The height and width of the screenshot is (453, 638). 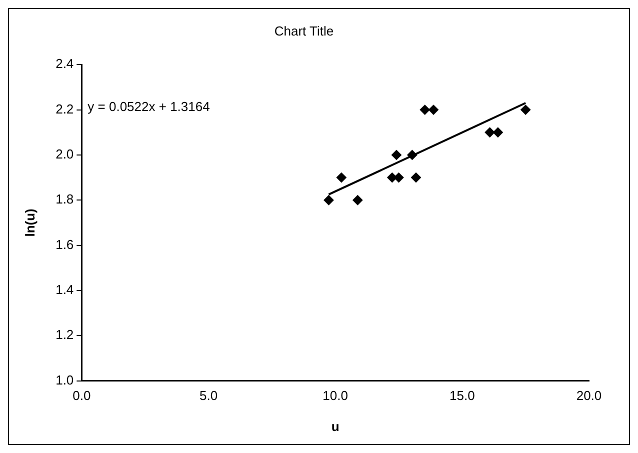 What do you see at coordinates (208, 396) in the screenshot?
I see `x-tick-label: 5.0` at bounding box center [208, 396].